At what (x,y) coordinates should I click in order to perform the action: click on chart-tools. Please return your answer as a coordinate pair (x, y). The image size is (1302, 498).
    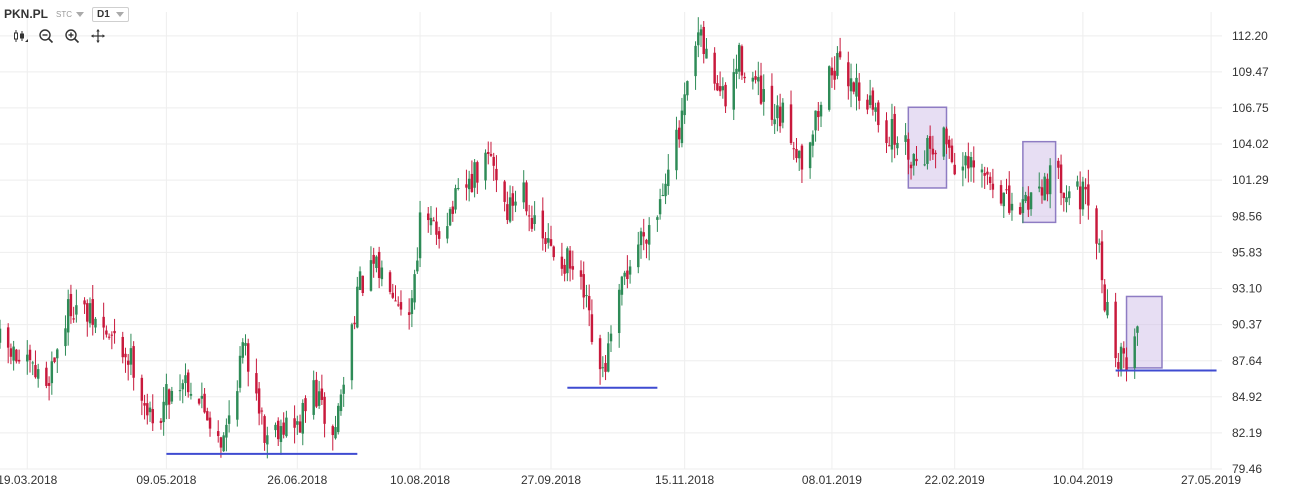
    Looking at the image, I should click on (59, 36).